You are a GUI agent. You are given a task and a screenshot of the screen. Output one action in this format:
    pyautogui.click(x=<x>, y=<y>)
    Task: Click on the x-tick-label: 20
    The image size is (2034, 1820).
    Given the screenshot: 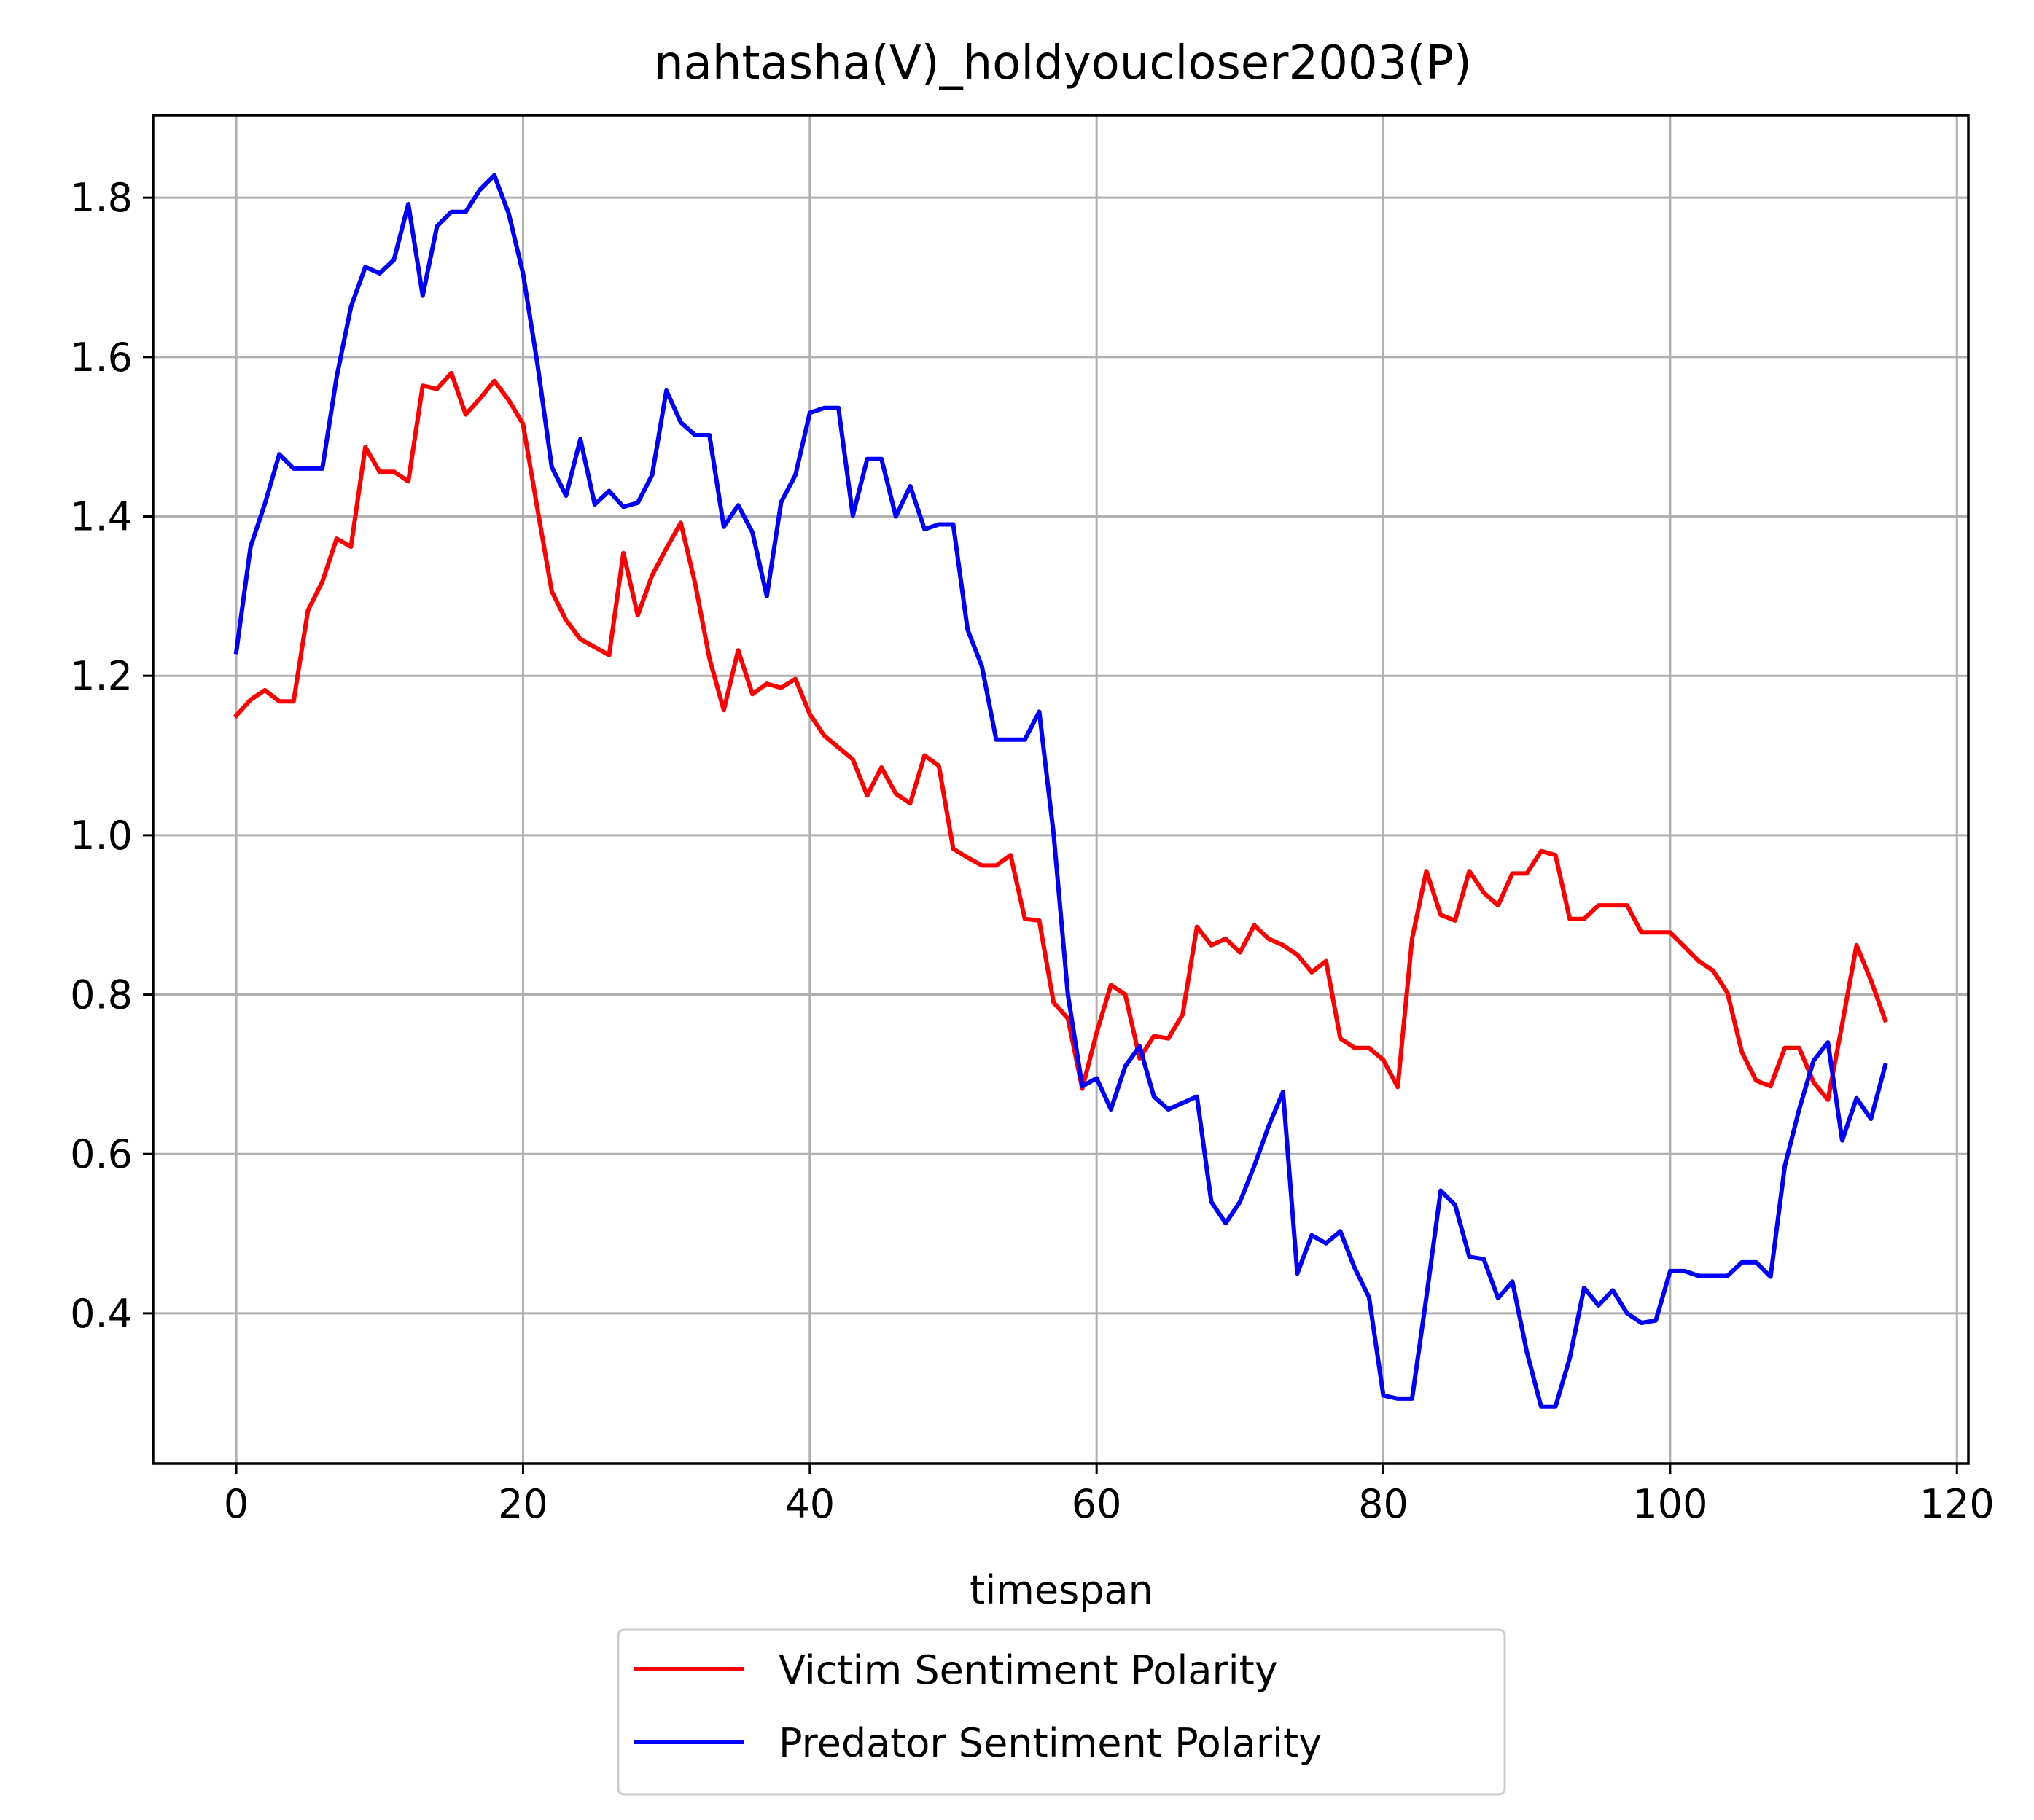 What is the action you would take?
    pyautogui.click(x=523, y=1504)
    